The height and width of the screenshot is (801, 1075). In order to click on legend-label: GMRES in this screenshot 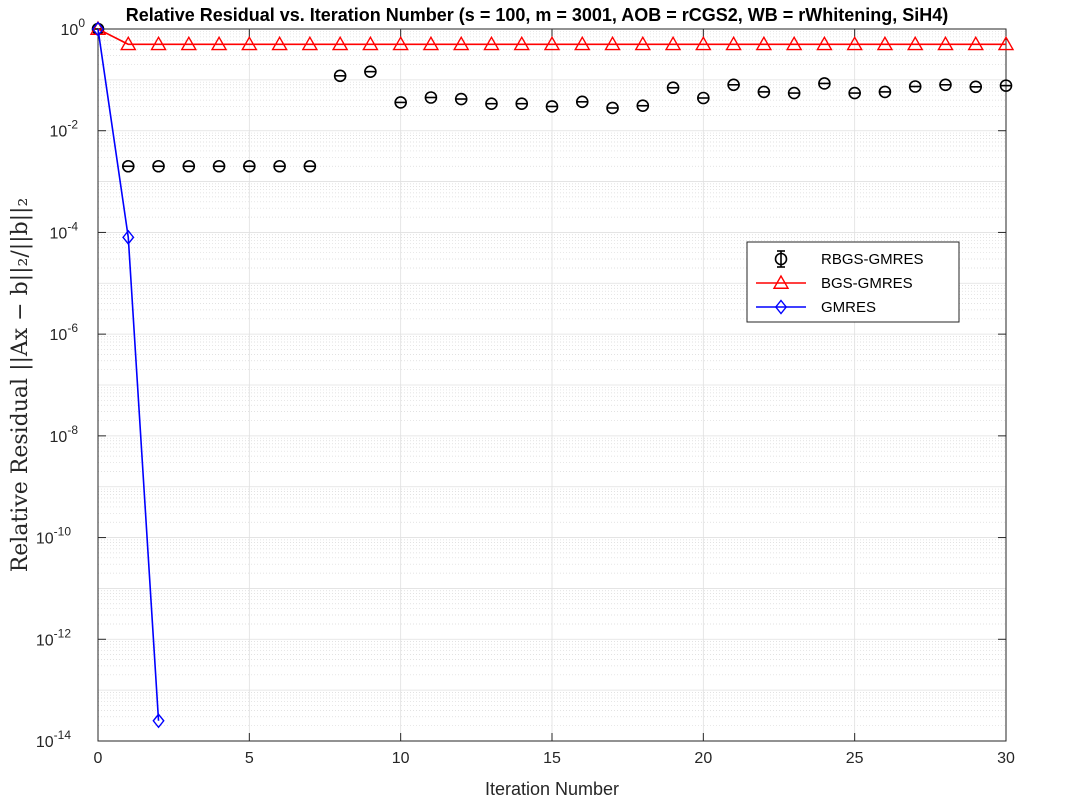, I will do `click(848, 307)`.